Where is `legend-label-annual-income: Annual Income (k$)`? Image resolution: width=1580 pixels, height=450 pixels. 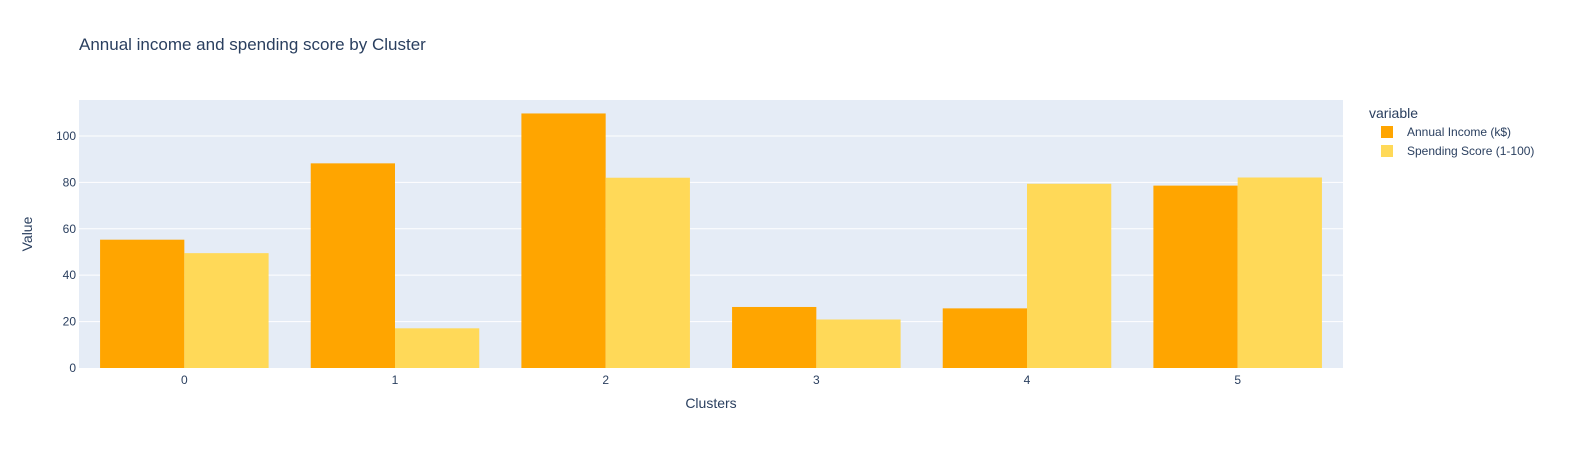
legend-label-annual-income: Annual Income (k$) is located at coordinates (1459, 132).